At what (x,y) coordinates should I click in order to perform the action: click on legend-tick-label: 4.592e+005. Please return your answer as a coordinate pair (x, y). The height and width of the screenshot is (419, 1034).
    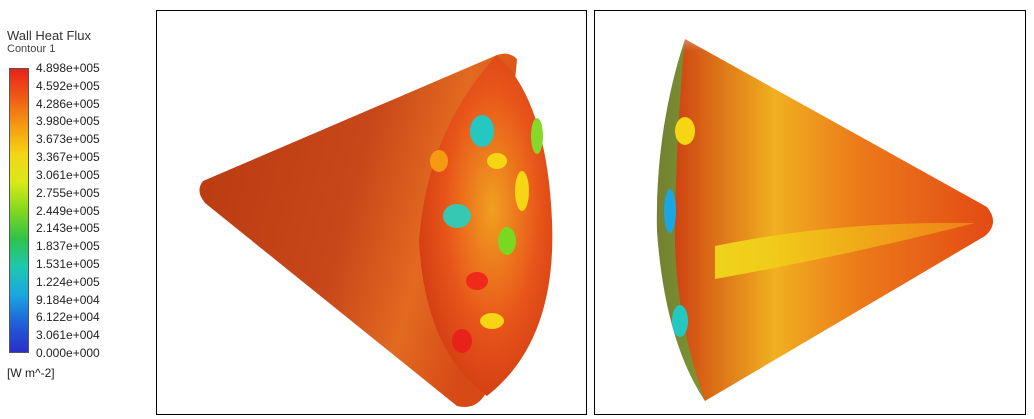
    Looking at the image, I should click on (68, 85).